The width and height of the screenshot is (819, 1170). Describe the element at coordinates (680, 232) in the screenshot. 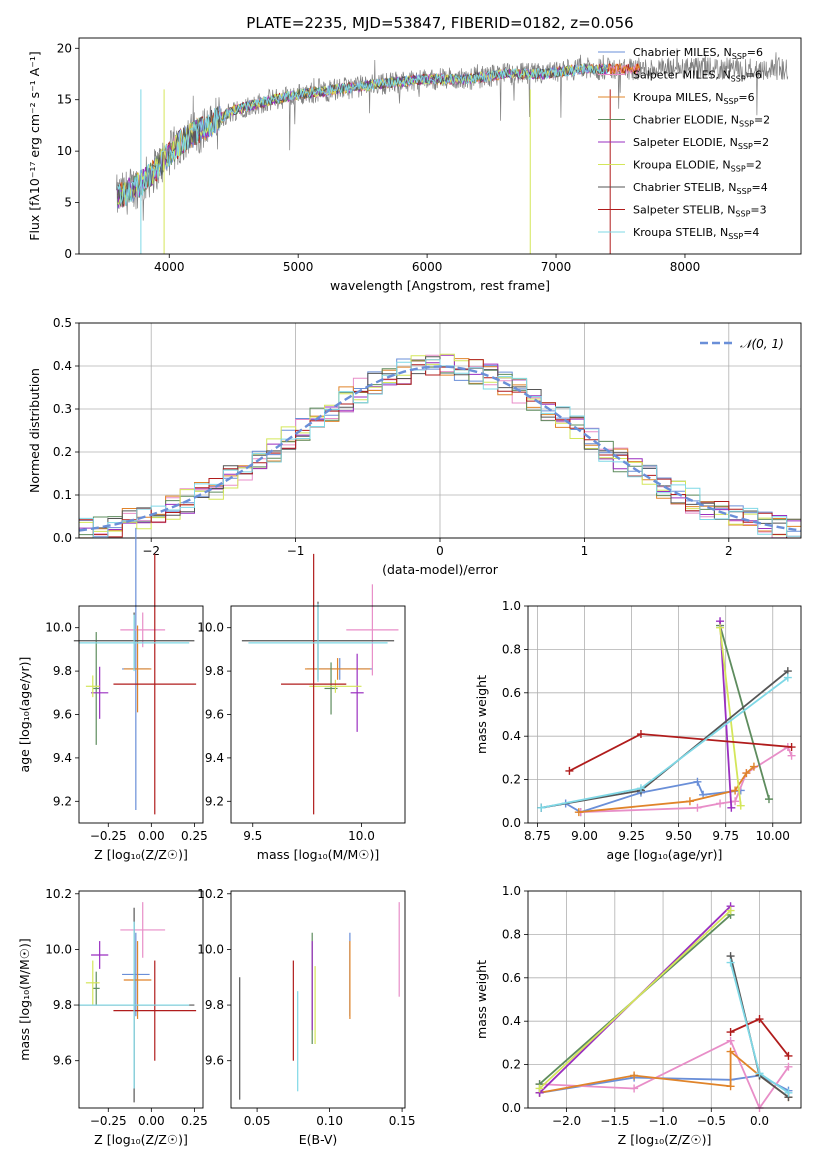

I see `legend-label: Kroupa STELIB, N` at that location.